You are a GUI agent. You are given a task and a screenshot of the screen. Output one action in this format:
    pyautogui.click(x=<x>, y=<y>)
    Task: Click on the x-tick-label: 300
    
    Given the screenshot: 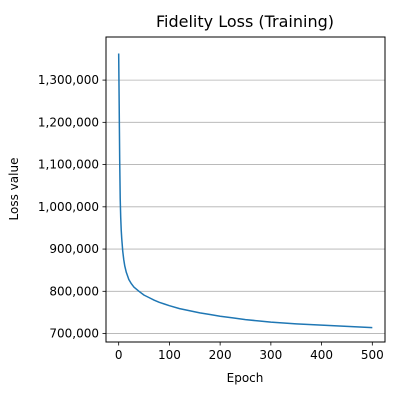 What is the action you would take?
    pyautogui.click(x=270, y=355)
    